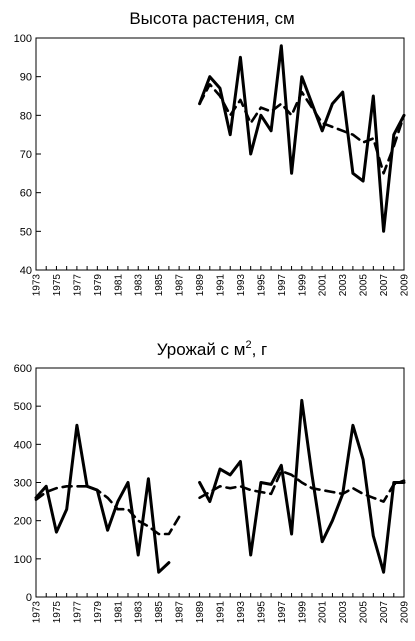  I want to click on y-axis: 40 50 60 70 80 90 100, so click(27, 155).